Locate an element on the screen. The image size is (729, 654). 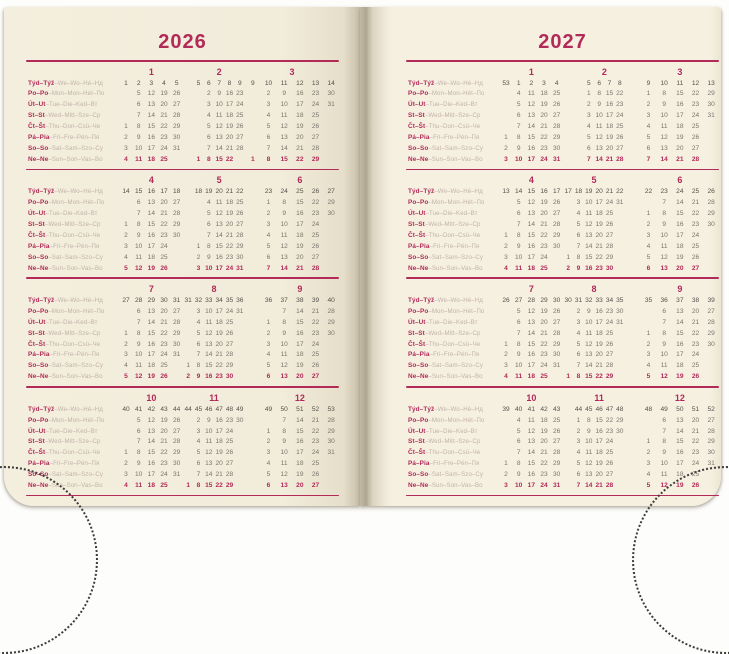
date-cell: 20 is located at coordinates (599, 235).